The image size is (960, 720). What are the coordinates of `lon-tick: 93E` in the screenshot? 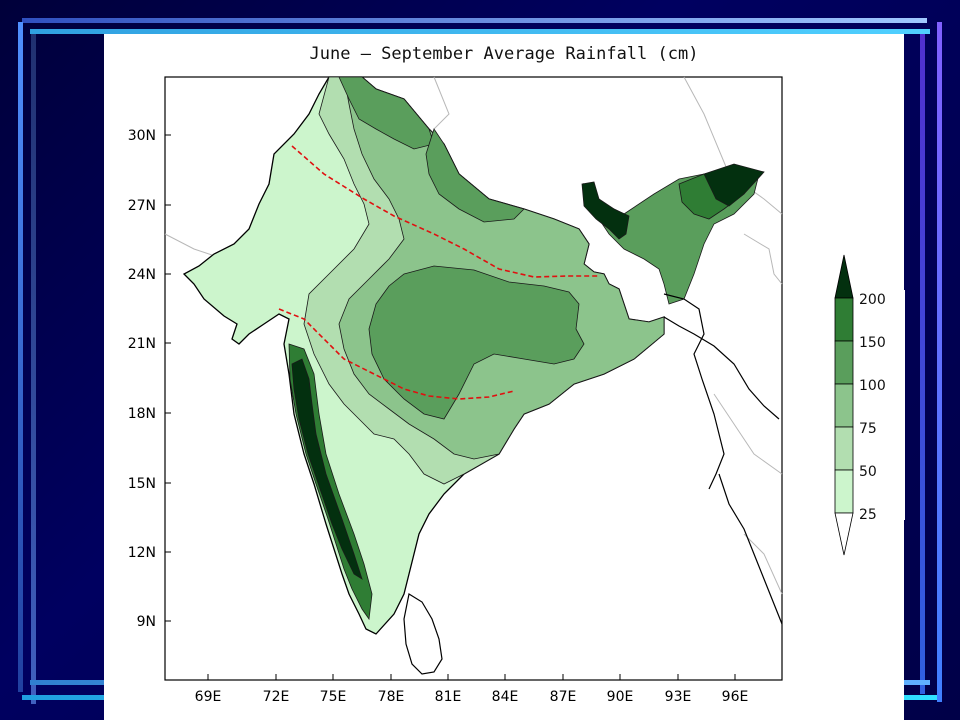 It's located at (678, 689).